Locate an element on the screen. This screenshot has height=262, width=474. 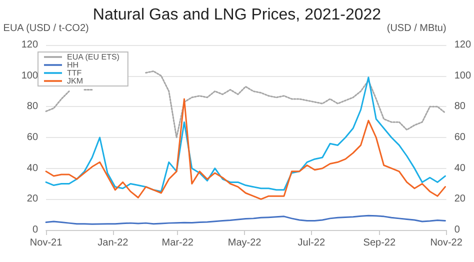
y-tick-label: 120 is located at coordinates (29, 45).